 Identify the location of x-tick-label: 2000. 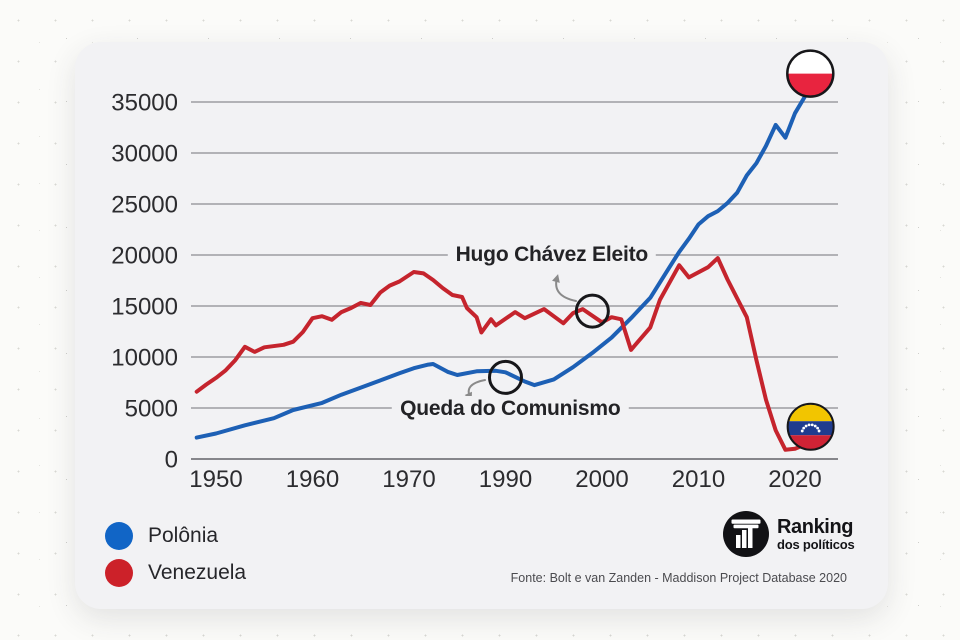
(601, 479).